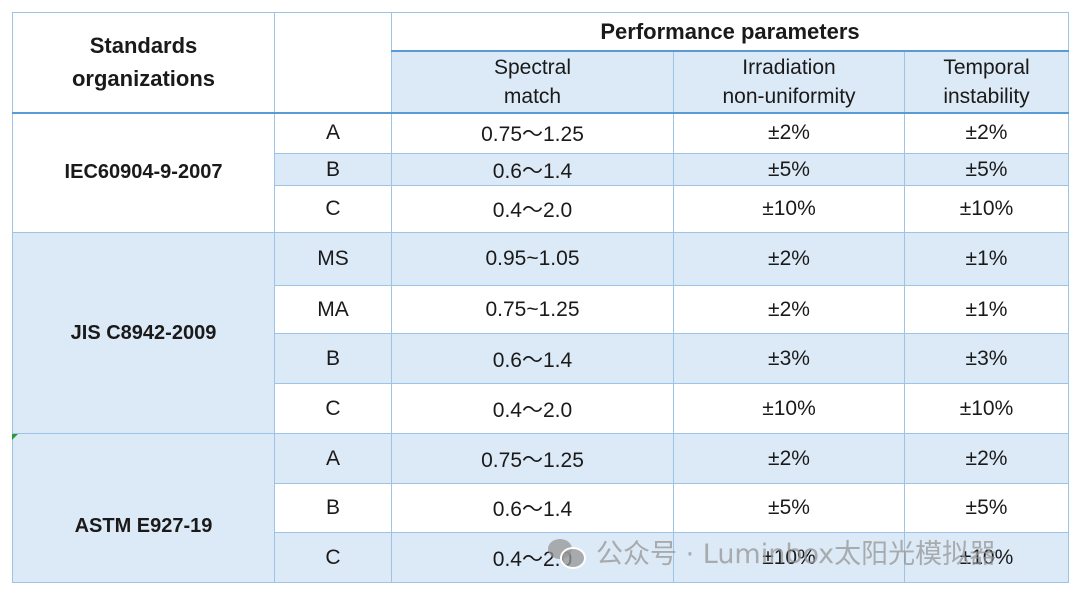 This screenshot has height=595, width=1080. I want to click on temporal-cell: ±3%, so click(986, 358).